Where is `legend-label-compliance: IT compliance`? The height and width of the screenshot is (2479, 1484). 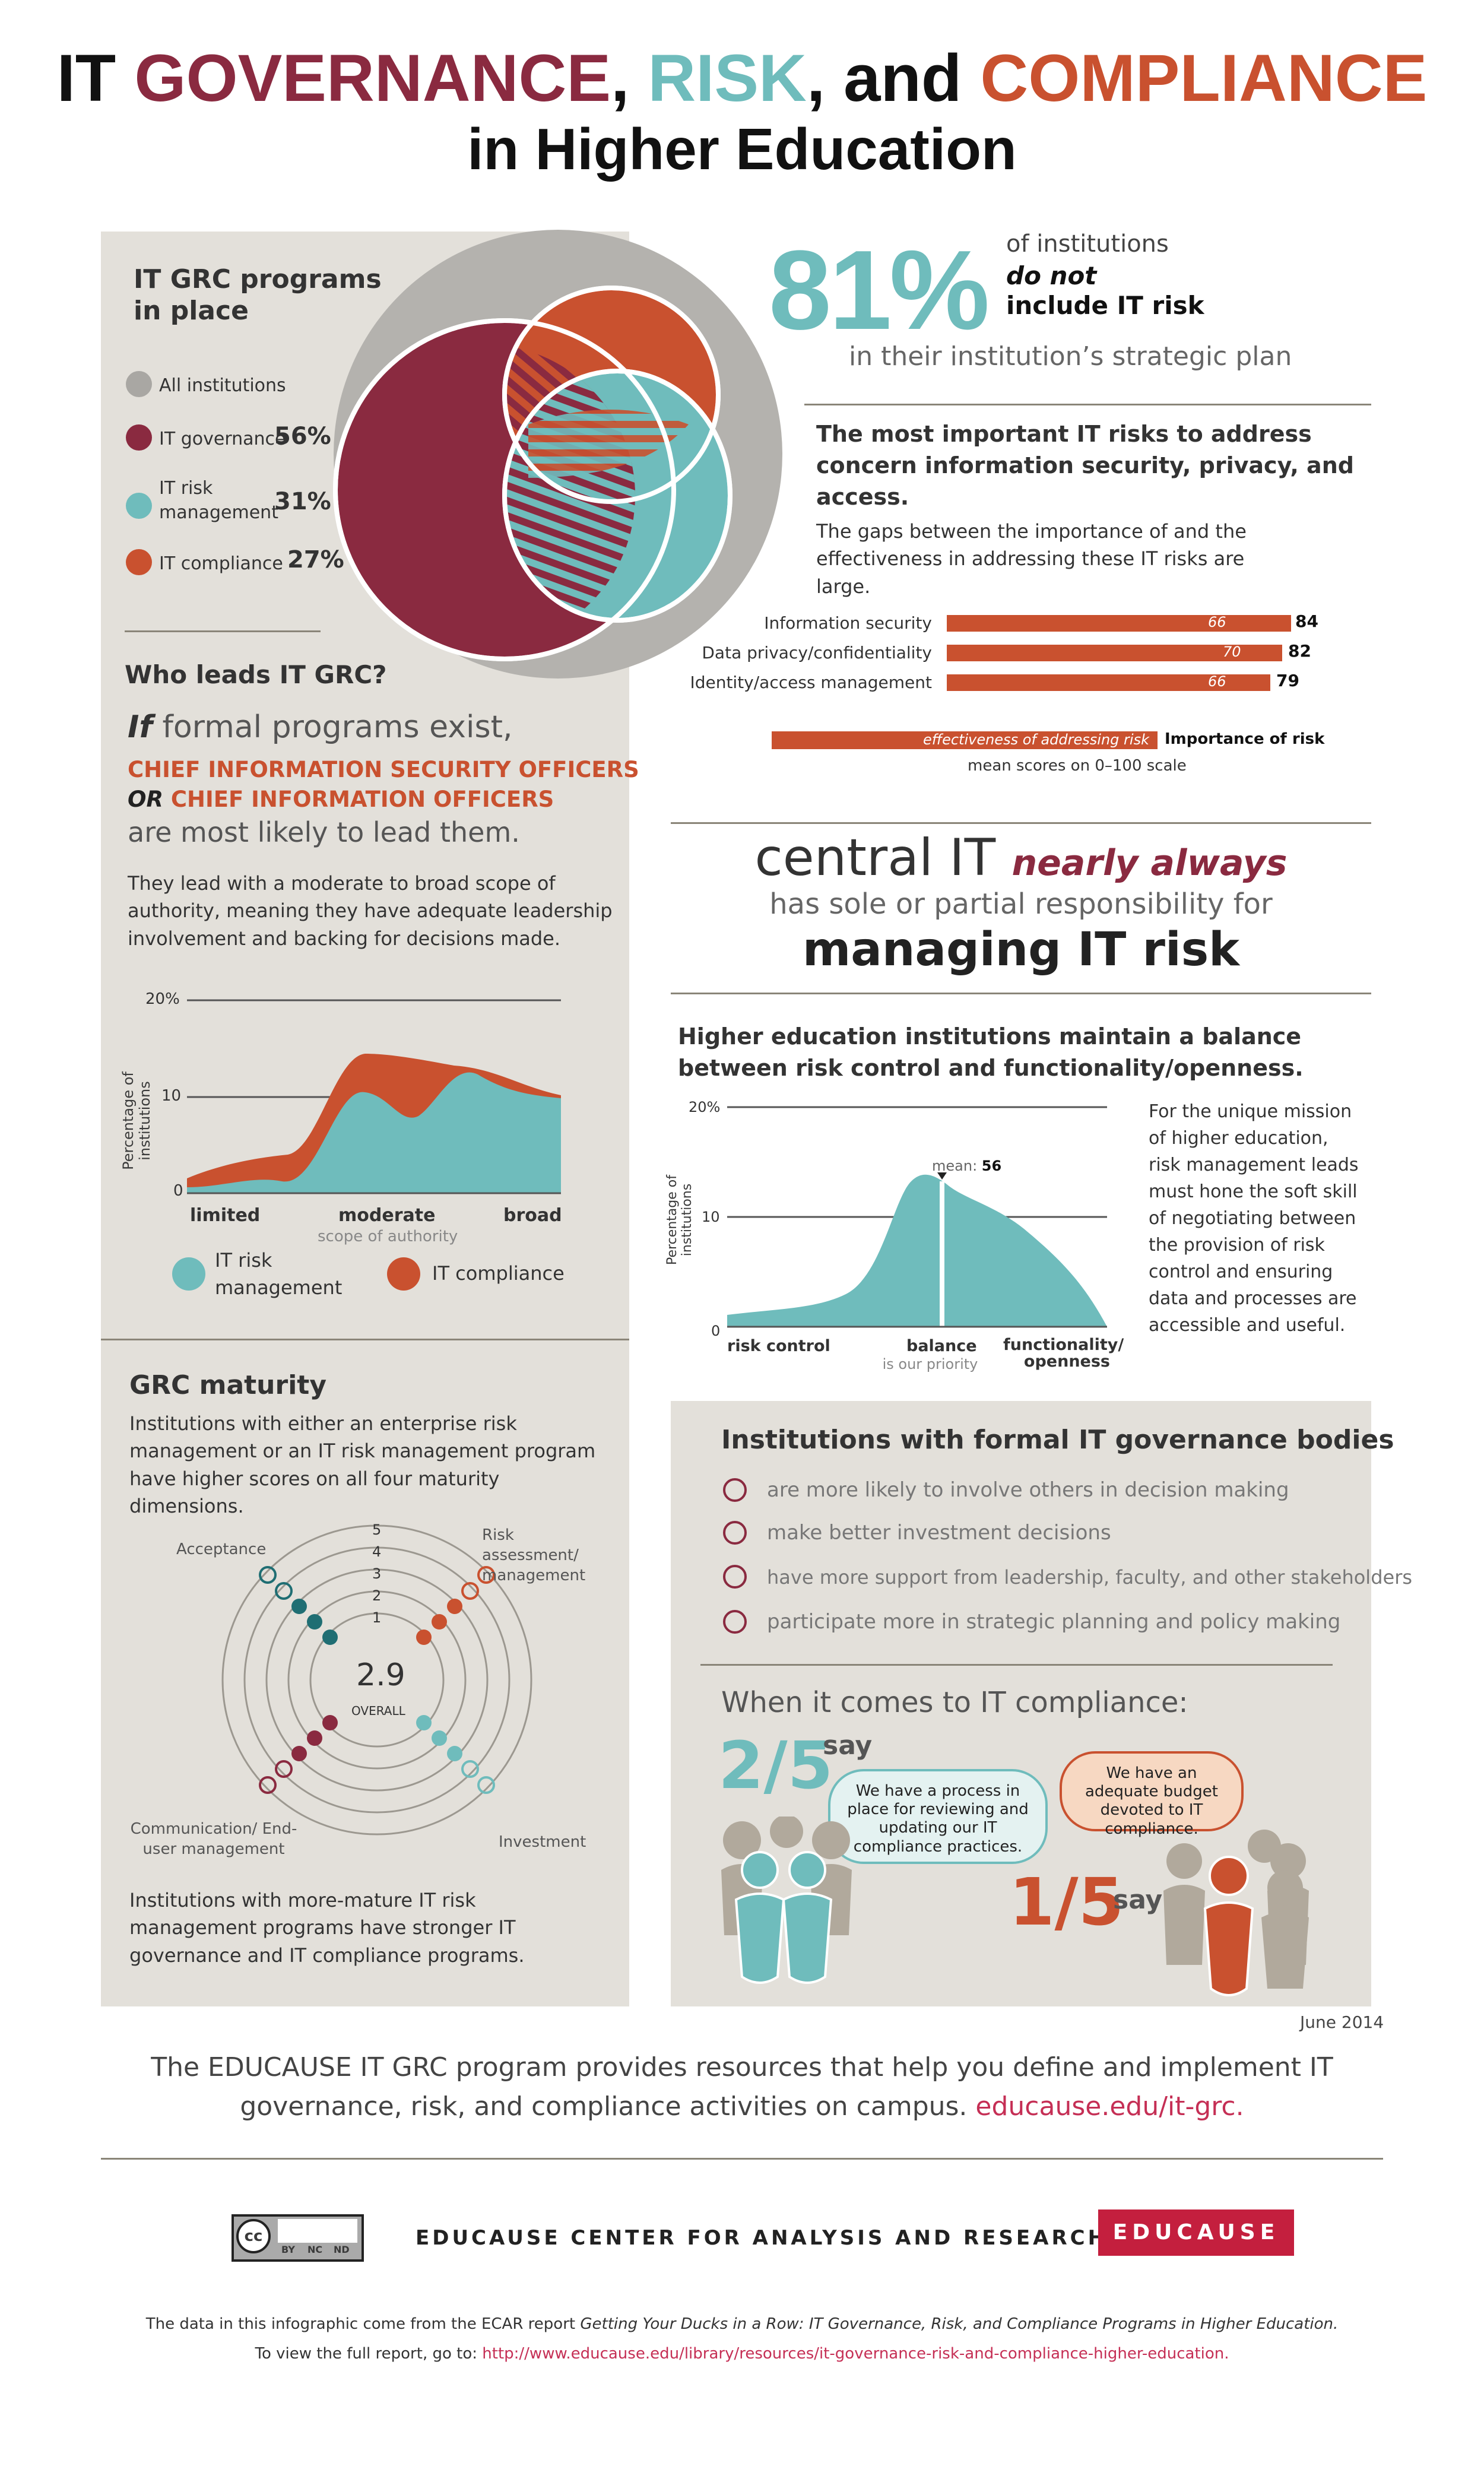
legend-label-compliance: IT compliance is located at coordinates (221, 563).